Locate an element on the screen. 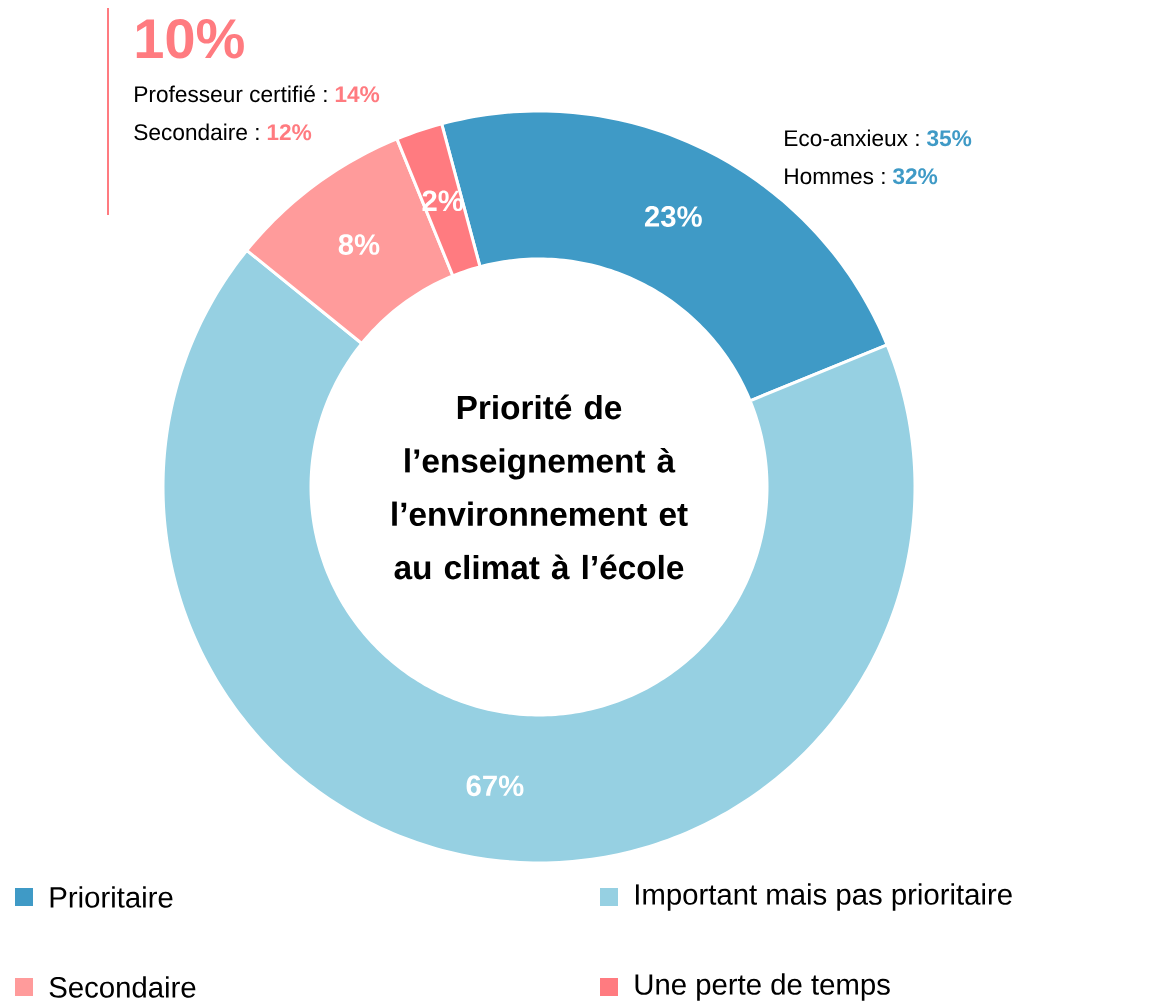  text: Priorité de l’enseignement à l’environnement et au climat à l’école is located at coordinates (540, 487).